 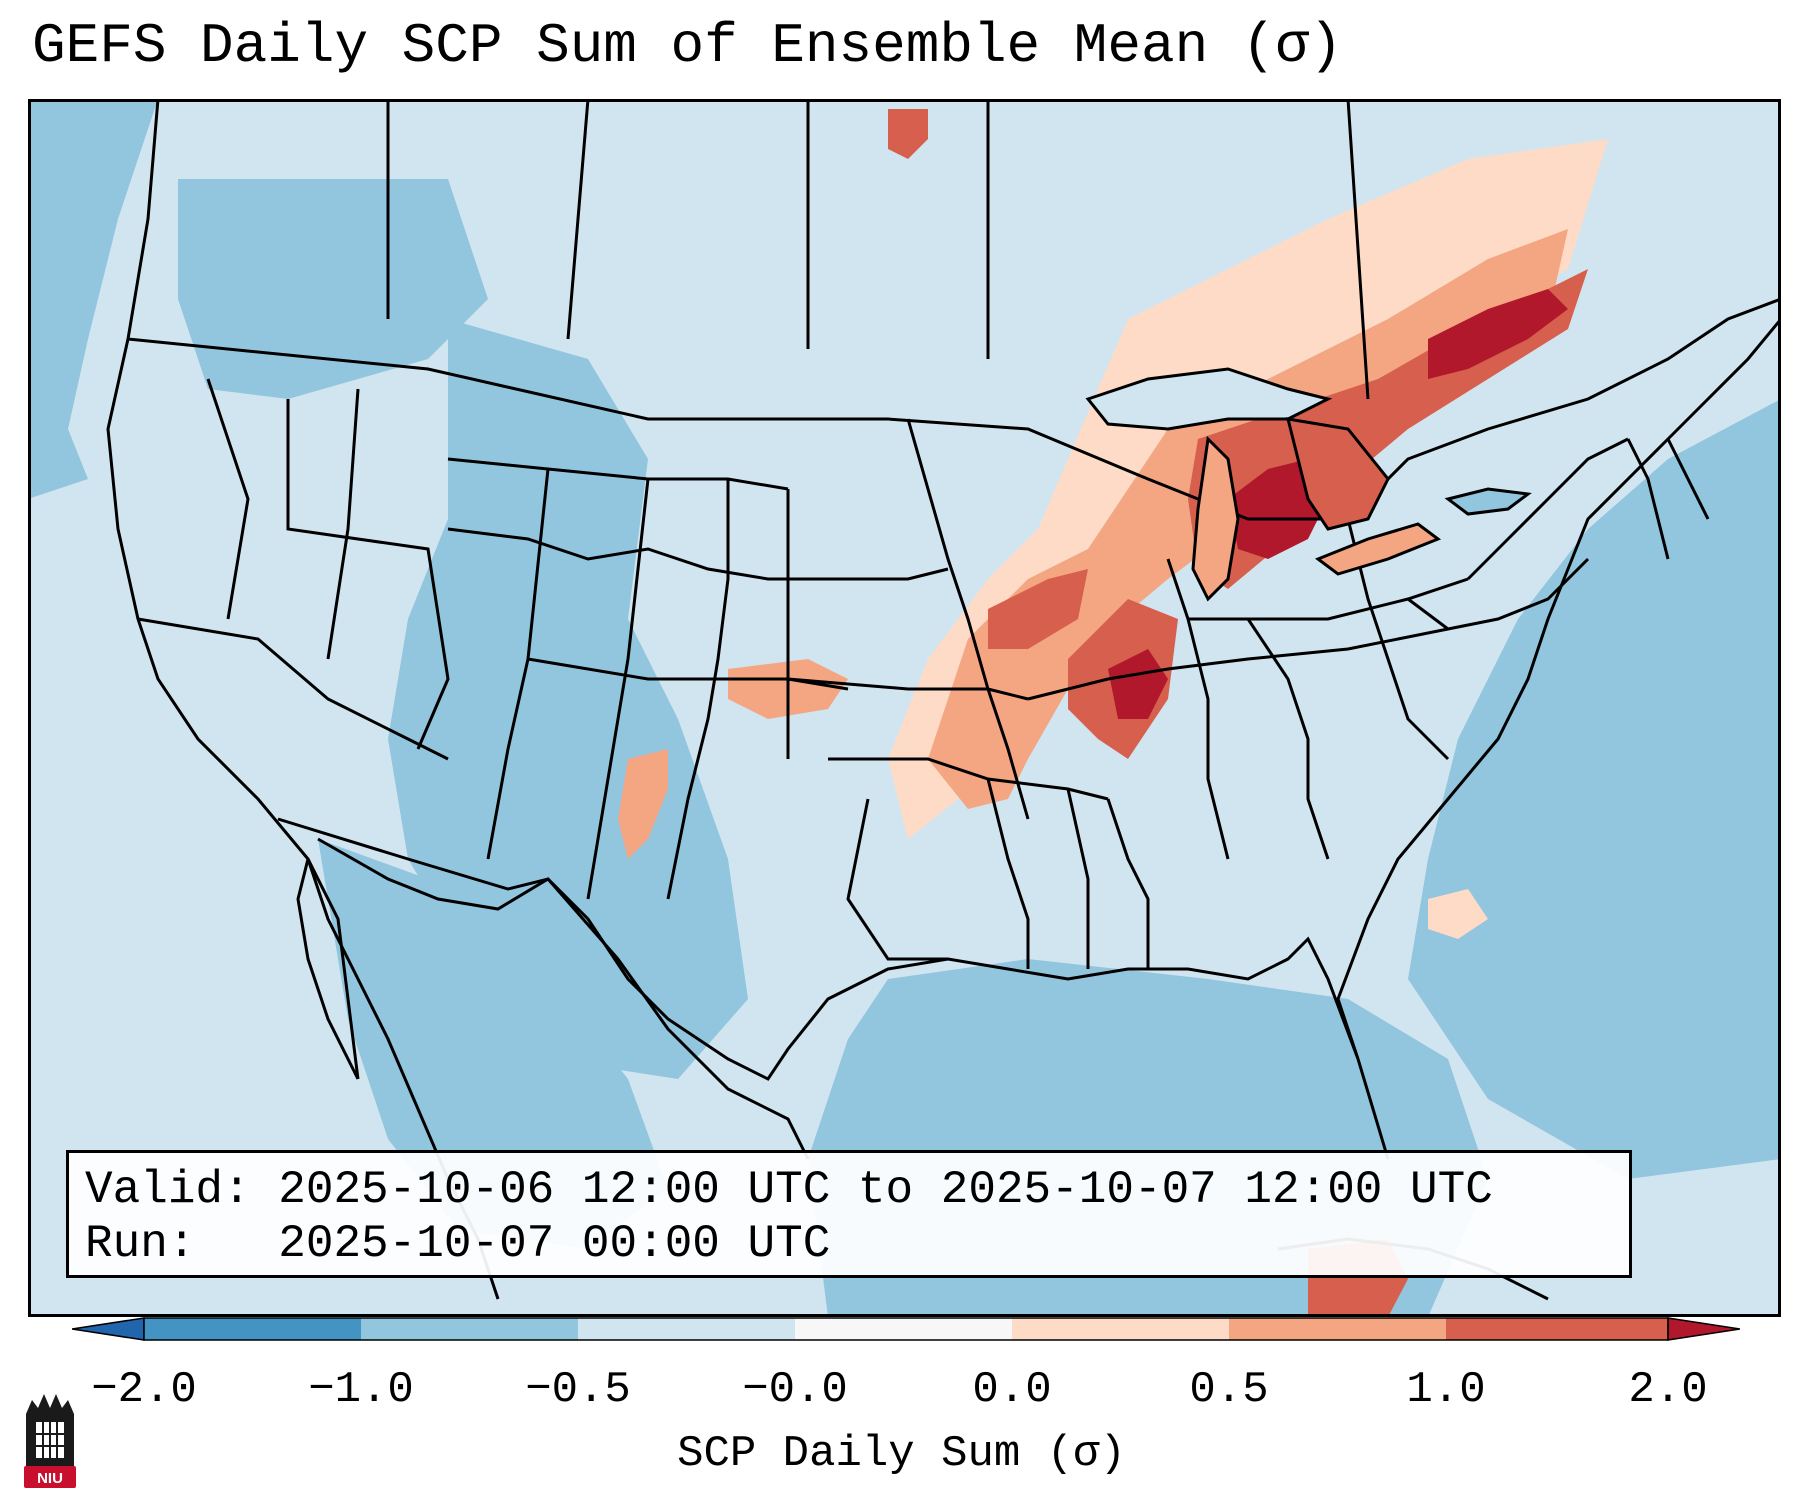 I want to click on canadian-province-lines, so click(x=878, y=249).